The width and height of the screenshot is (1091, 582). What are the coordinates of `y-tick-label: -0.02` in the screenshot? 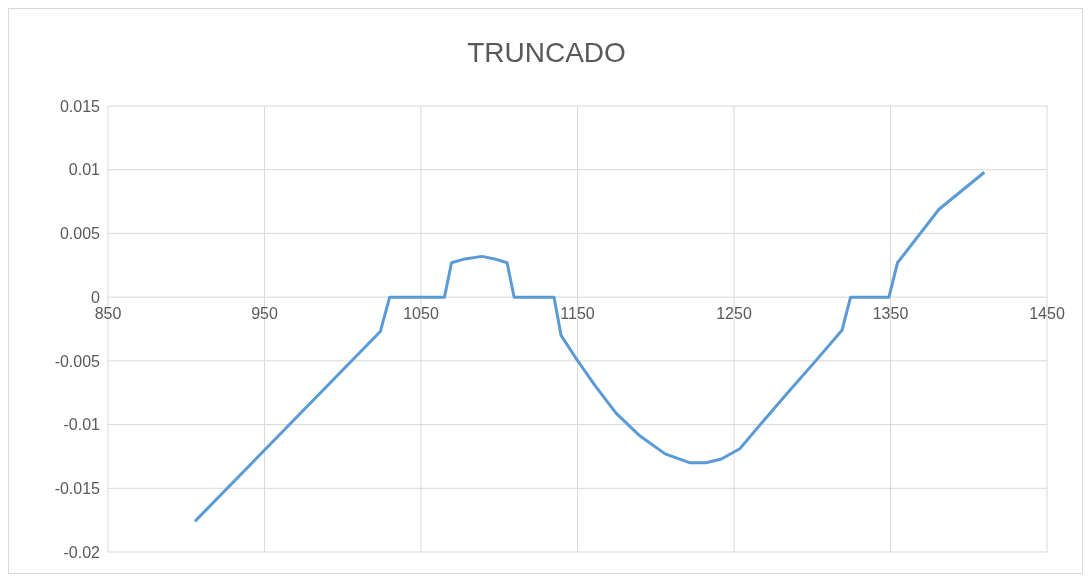 It's located at (82, 552).